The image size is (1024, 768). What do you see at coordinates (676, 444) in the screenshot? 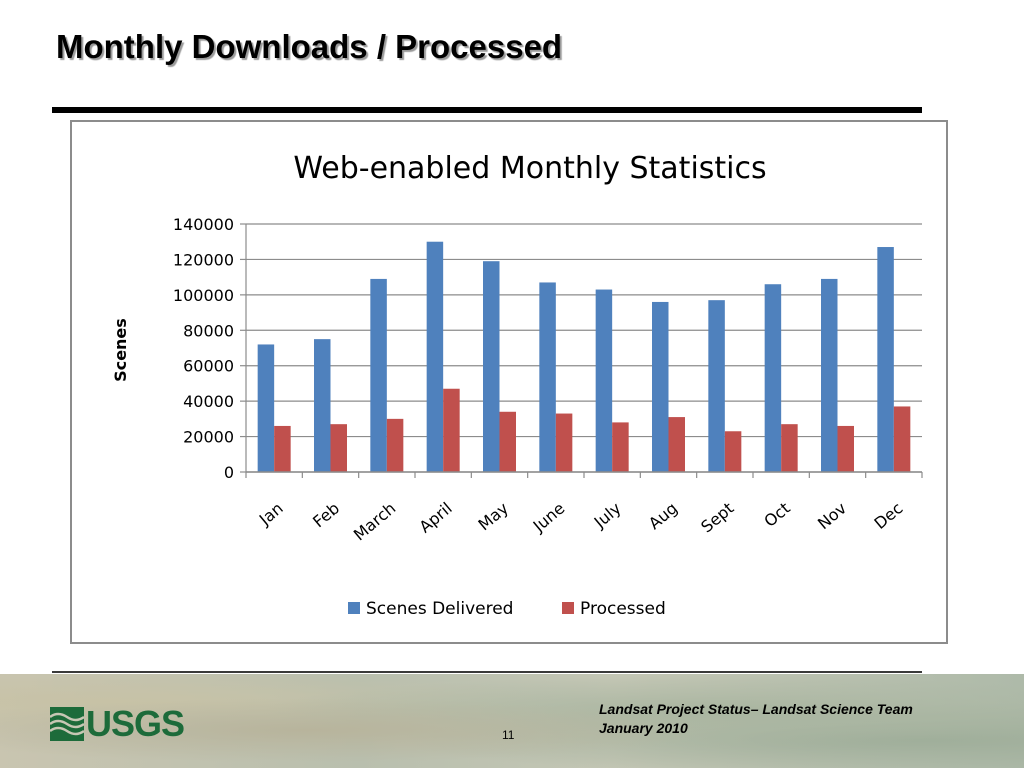
I see `bar-processed-aug` at bounding box center [676, 444].